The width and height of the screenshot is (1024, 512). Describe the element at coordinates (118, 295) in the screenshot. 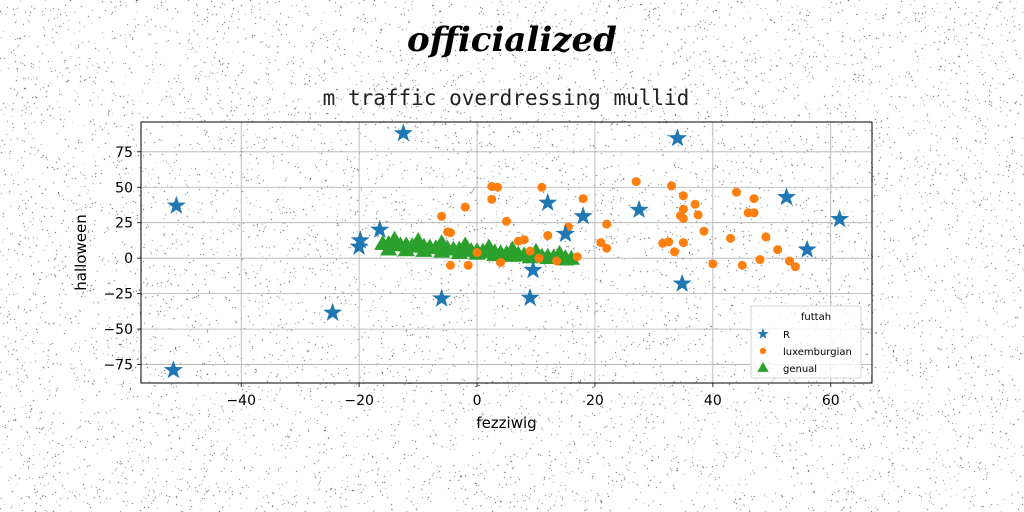

I see `y-tick-label: −25` at that location.